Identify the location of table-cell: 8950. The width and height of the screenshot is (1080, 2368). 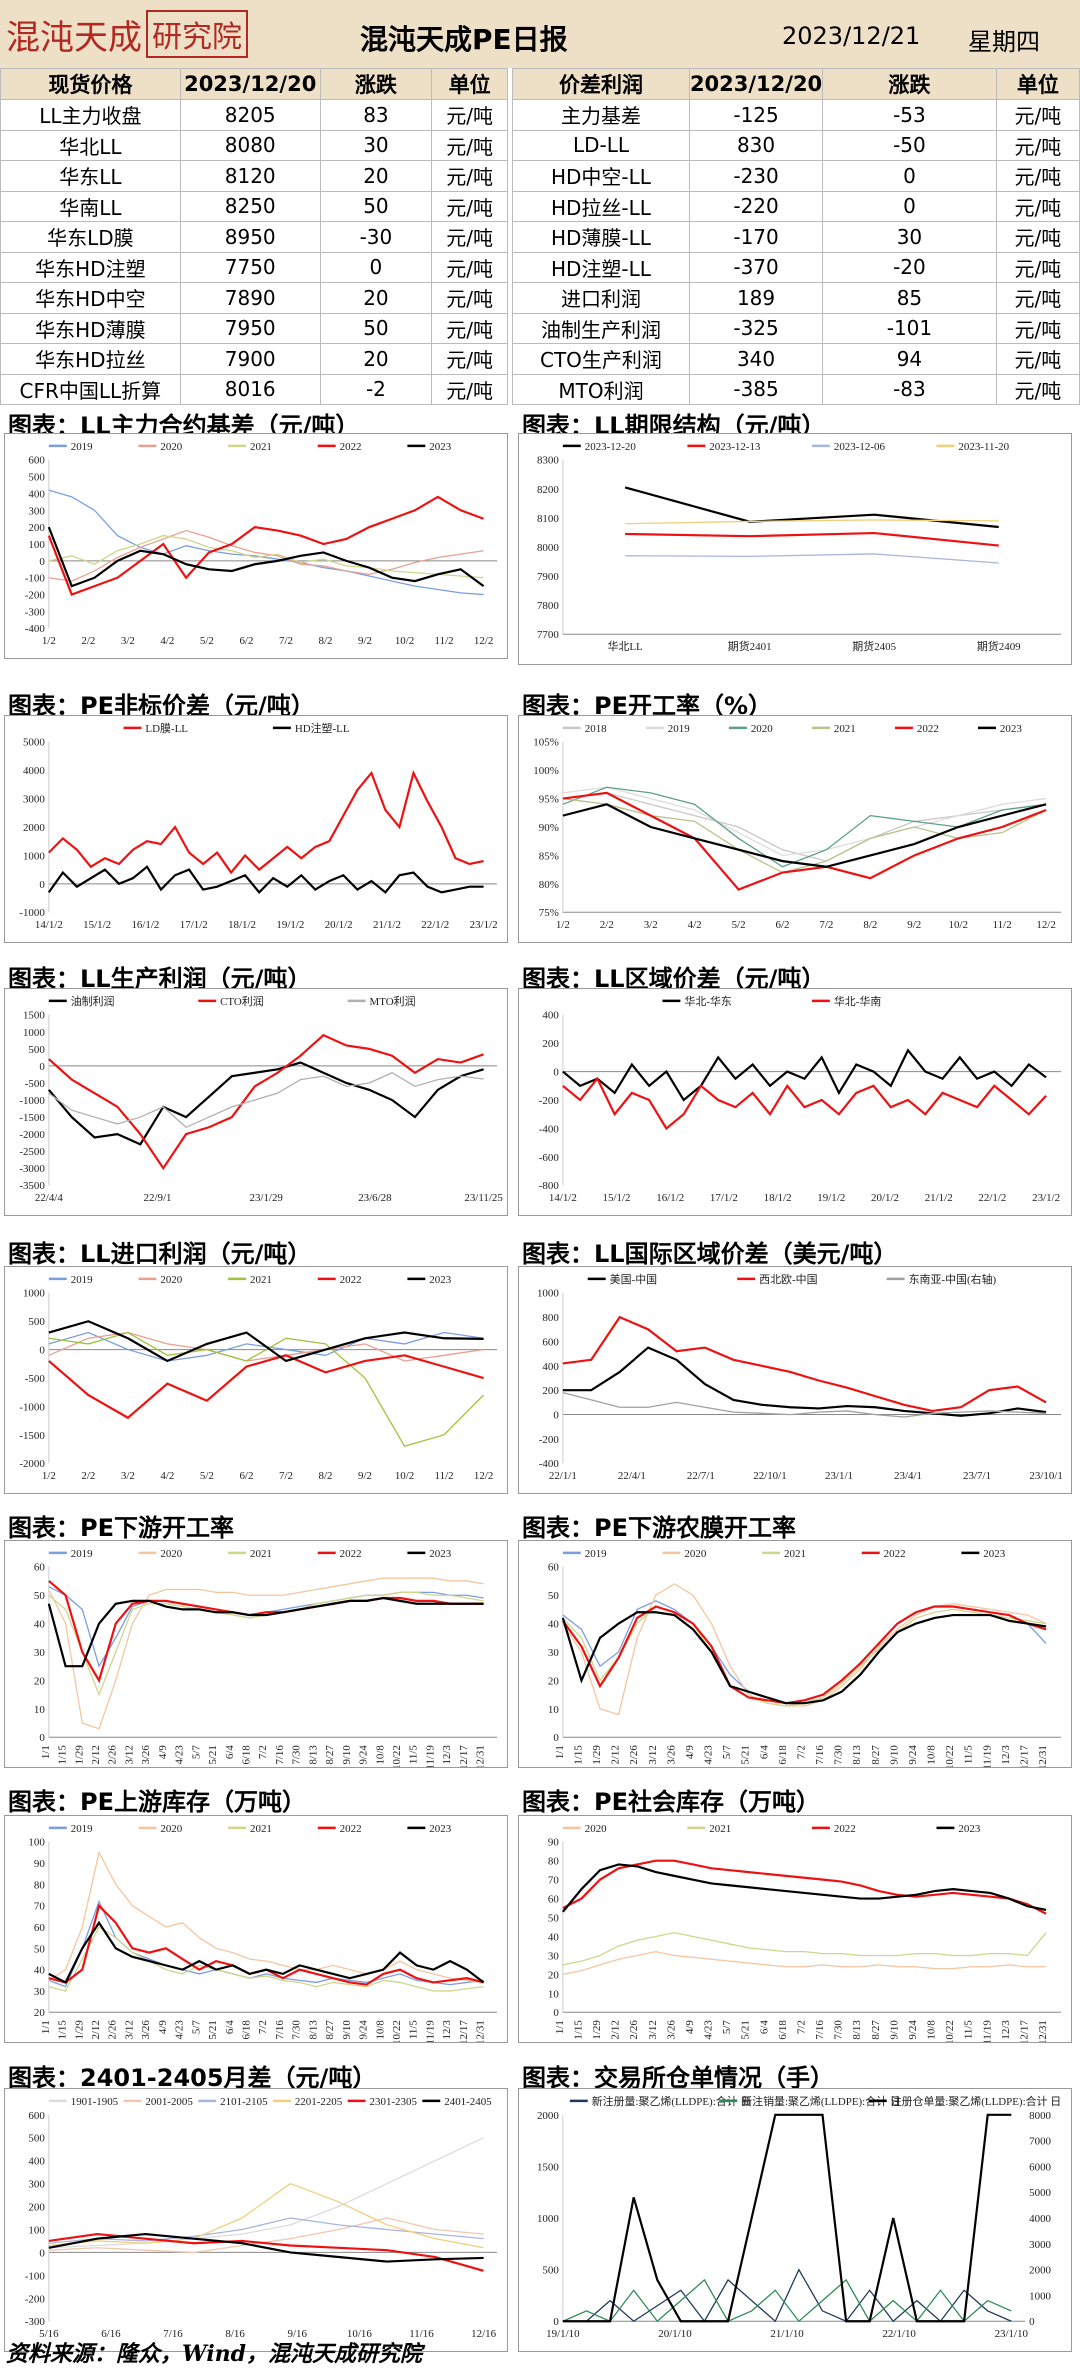
(250, 237).